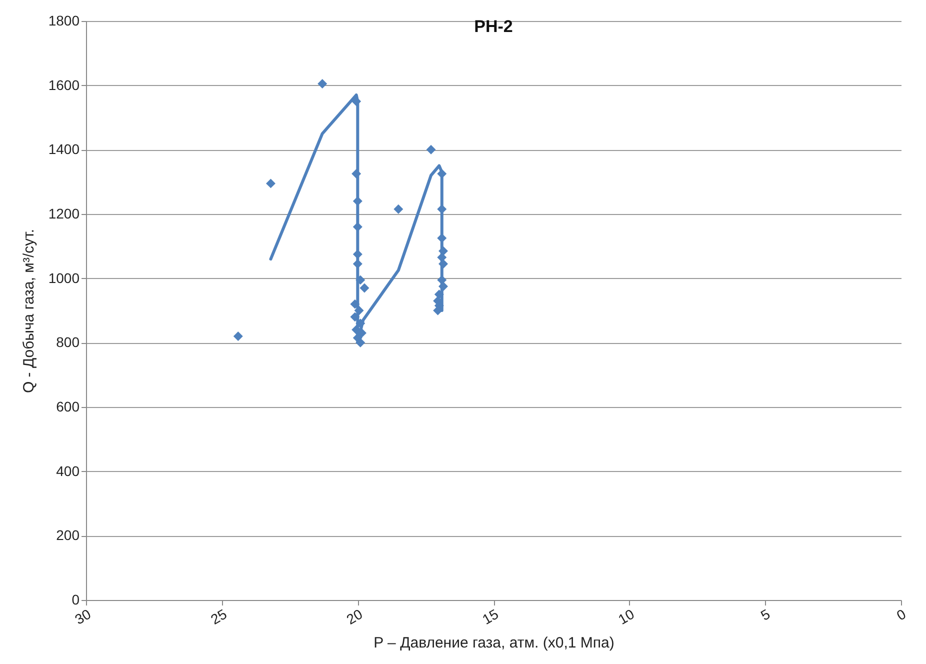 The image size is (926, 664). I want to click on y-tick-label: 800, so click(68, 342).